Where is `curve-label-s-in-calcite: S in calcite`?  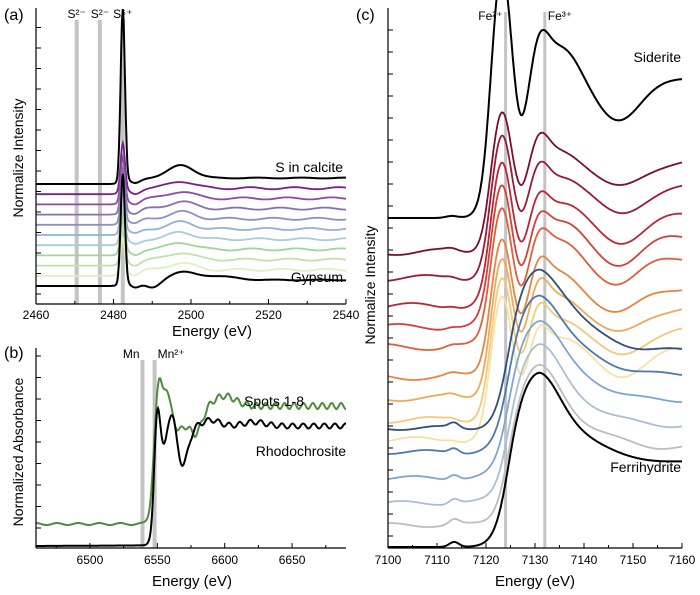
curve-label-s-in-calcite: S in calcite is located at coordinates (309, 167).